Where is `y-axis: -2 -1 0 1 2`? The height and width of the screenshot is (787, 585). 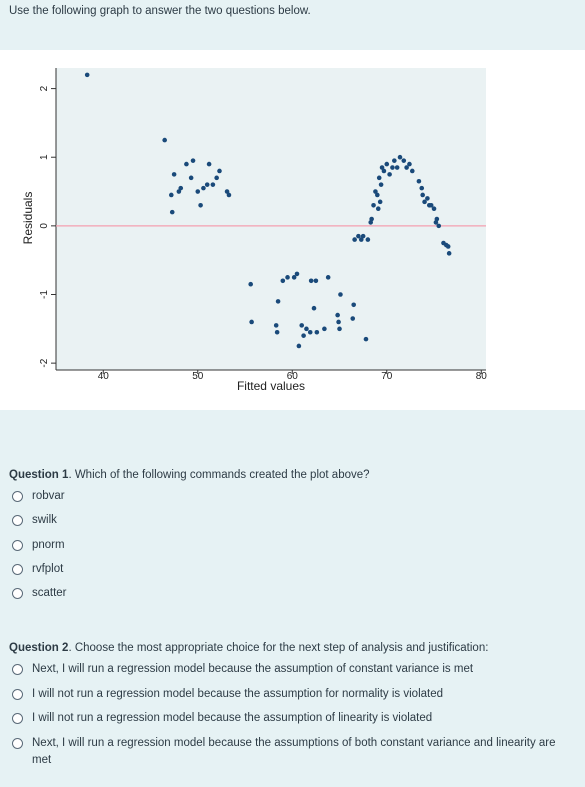
y-axis: -2 -1 0 1 2 is located at coordinates (48, 219).